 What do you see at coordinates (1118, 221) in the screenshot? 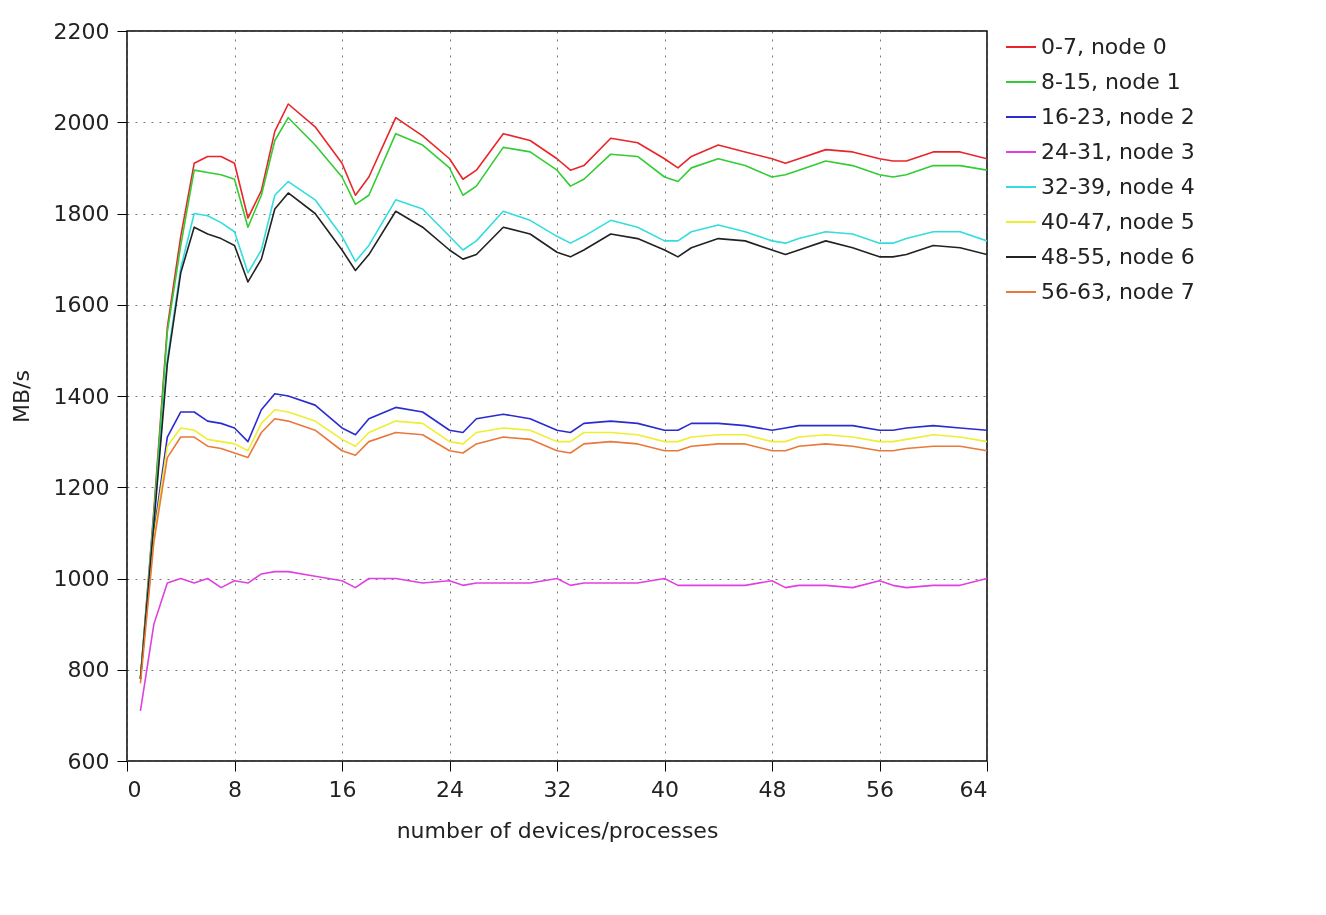
I see `legend-label: 40-47, node 5` at bounding box center [1118, 221].